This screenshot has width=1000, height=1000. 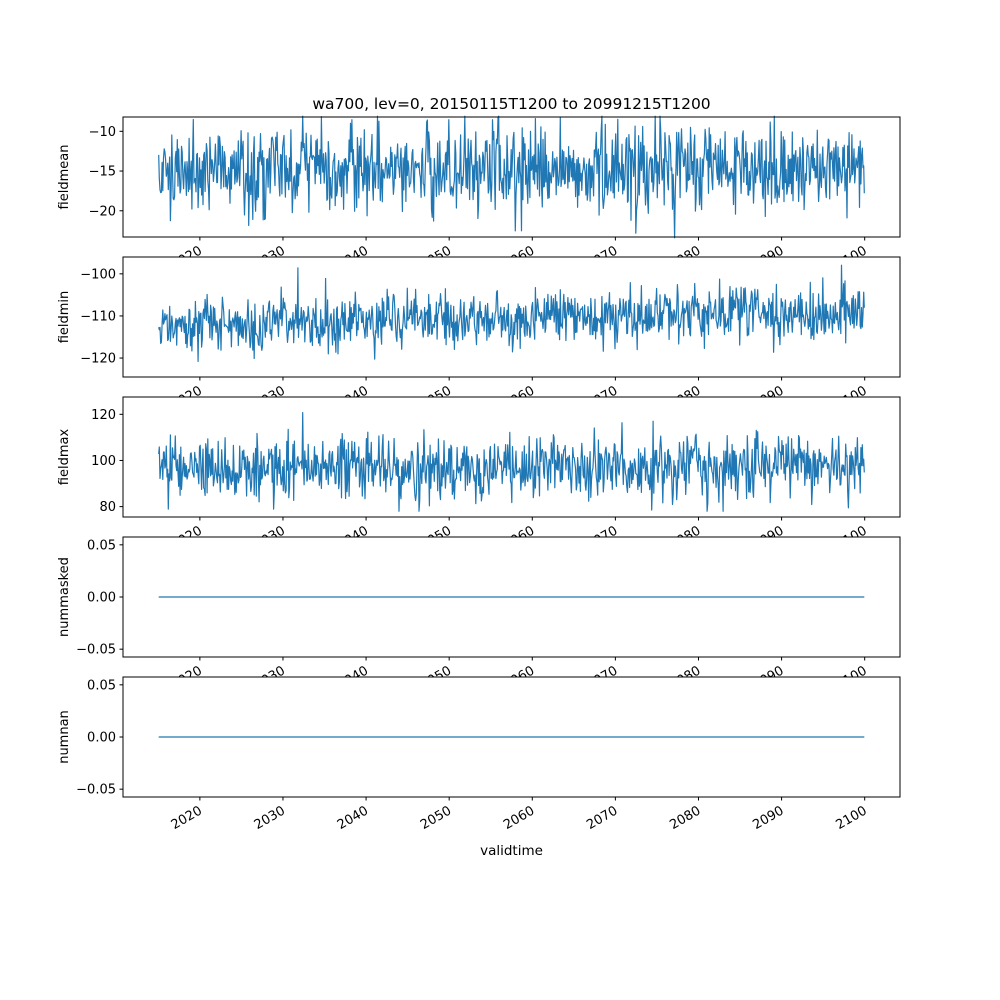 I want to click on x-tick-label: 2080, so click(x=685, y=818).